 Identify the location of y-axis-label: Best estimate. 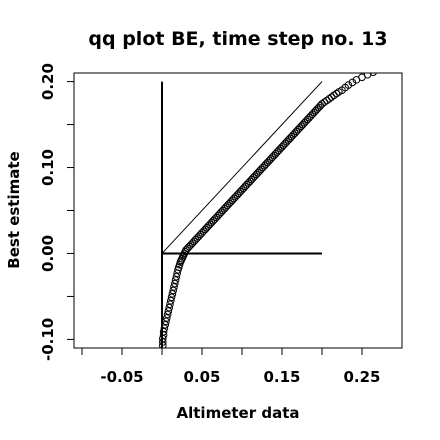
(14, 209).